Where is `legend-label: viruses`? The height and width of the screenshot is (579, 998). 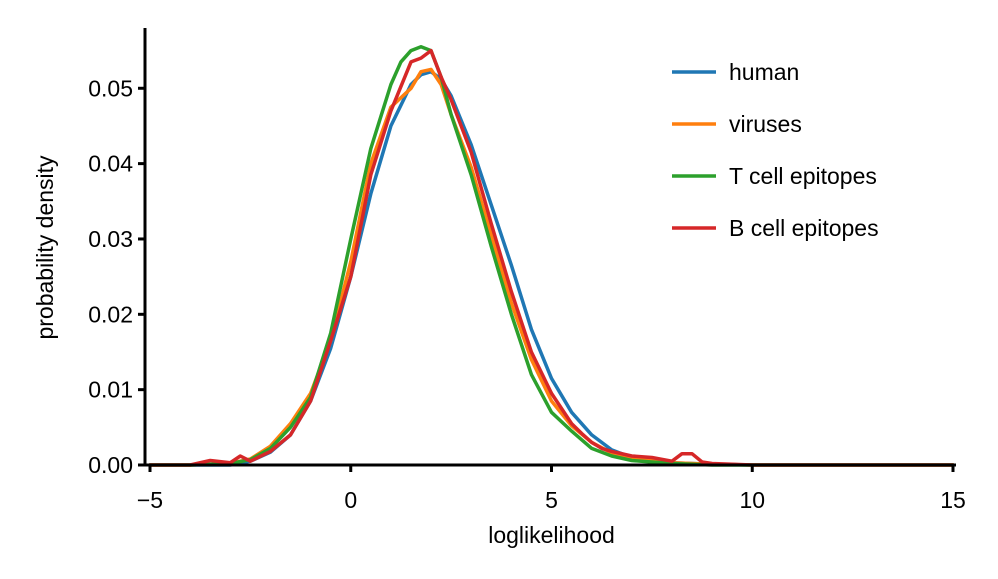 legend-label: viruses is located at coordinates (765, 124).